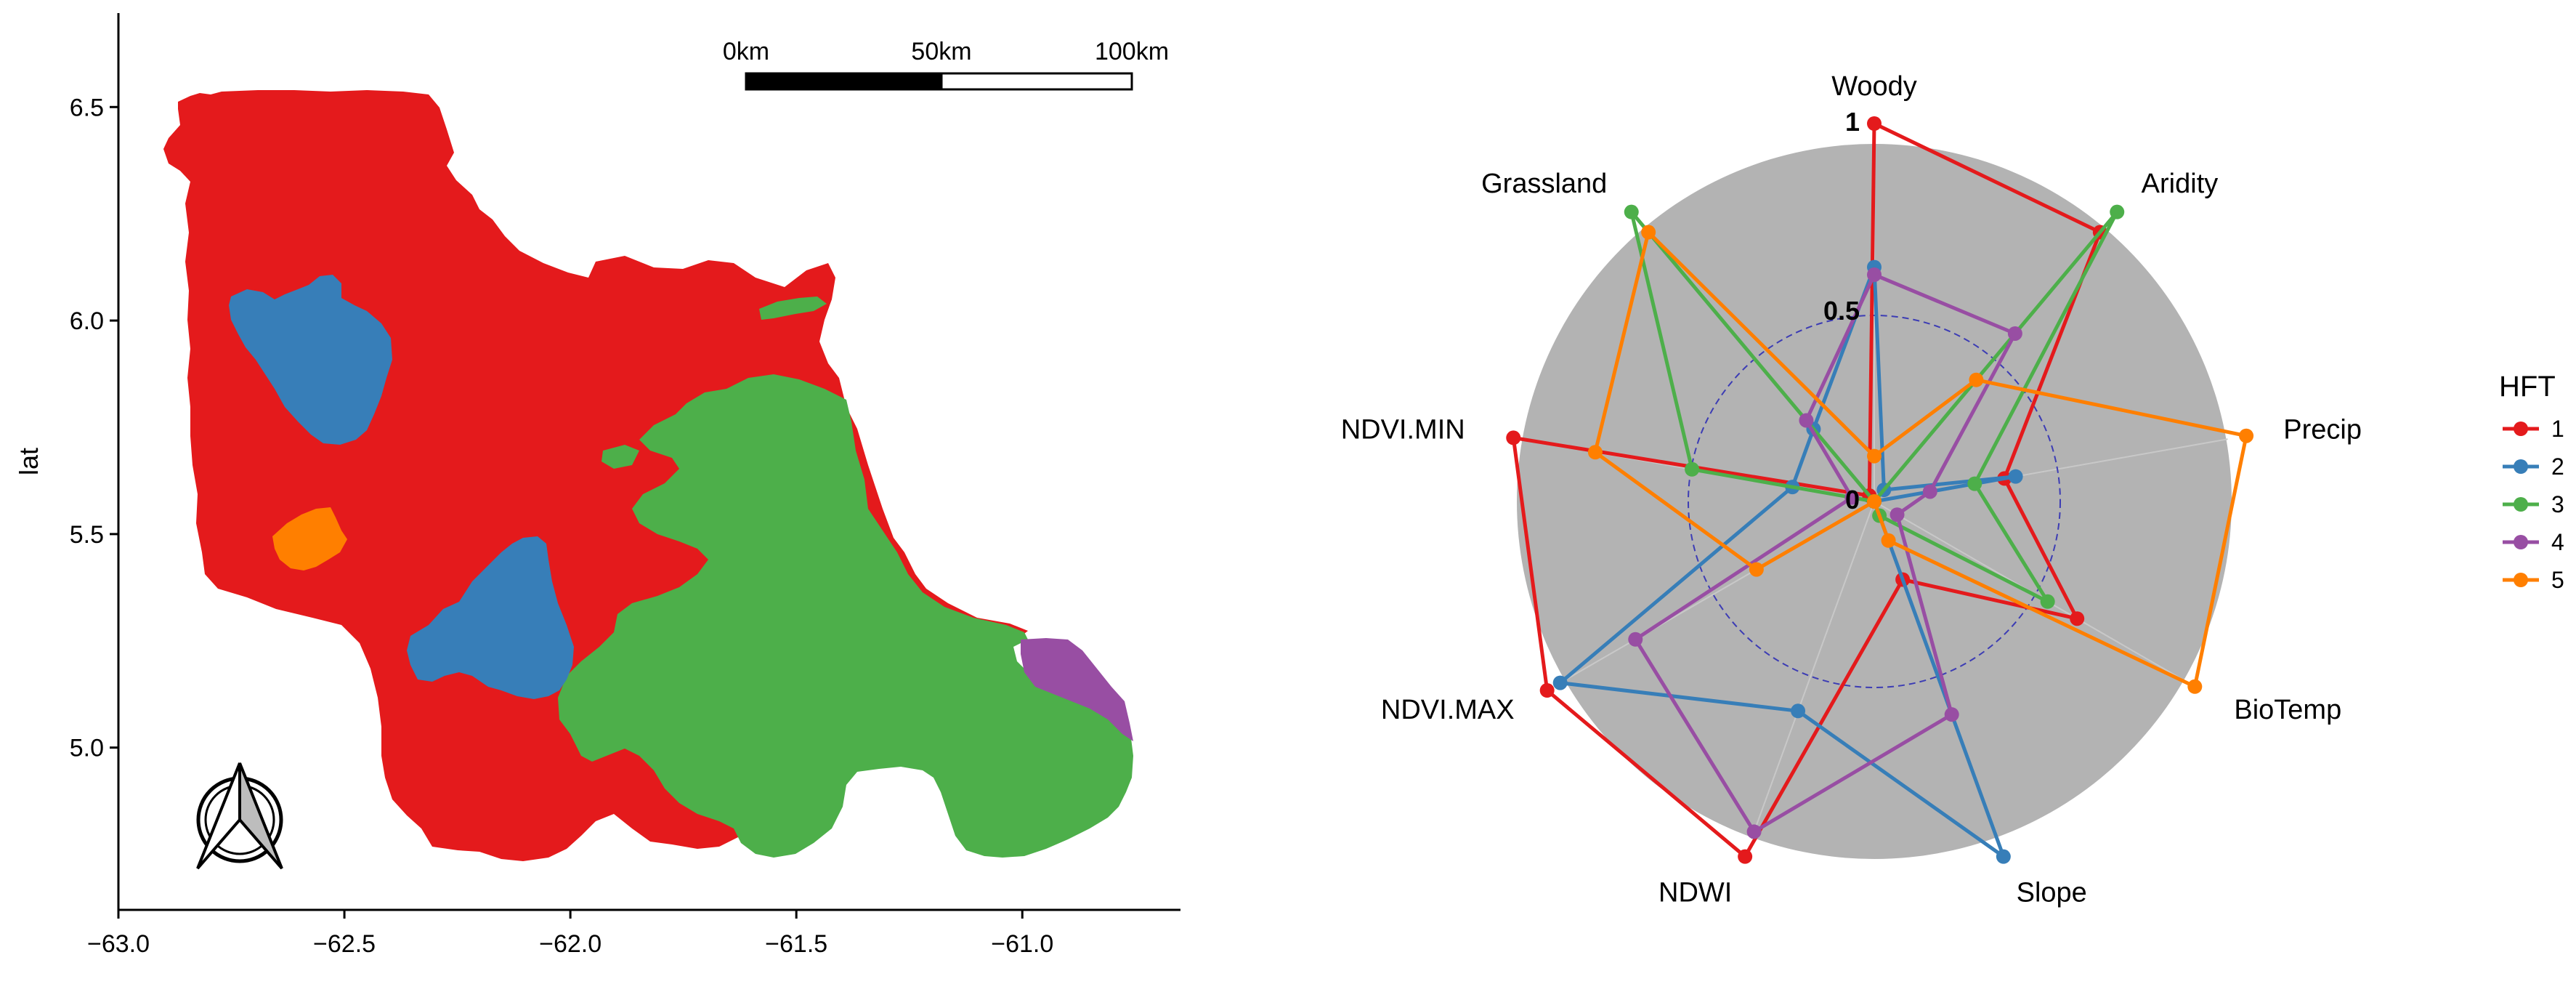  Describe the element at coordinates (94, 428) in the screenshot. I see `map-y-ticks: 6.5 6.0 5.5 5.0` at that location.